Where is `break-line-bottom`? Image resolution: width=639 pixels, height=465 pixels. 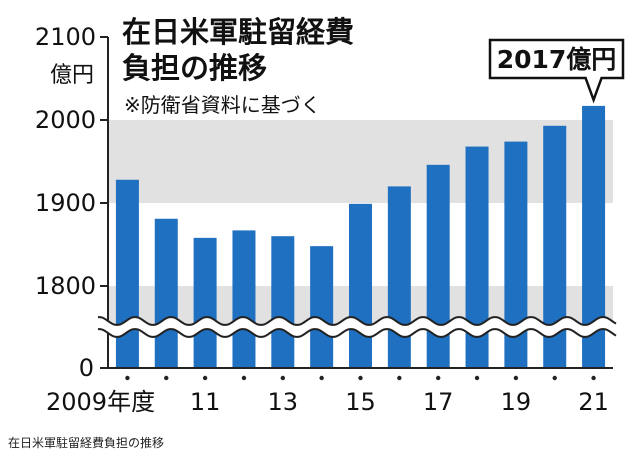
break-line-bottom is located at coordinates (357, 333).